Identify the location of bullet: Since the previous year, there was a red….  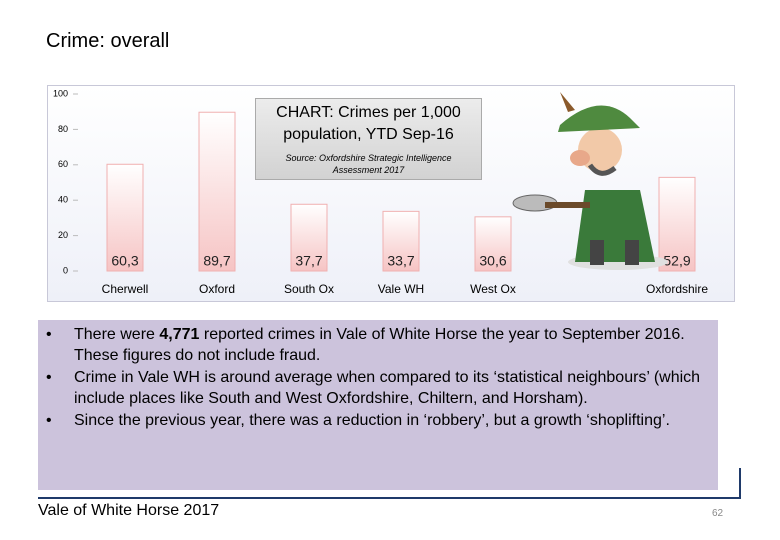
(377, 420).